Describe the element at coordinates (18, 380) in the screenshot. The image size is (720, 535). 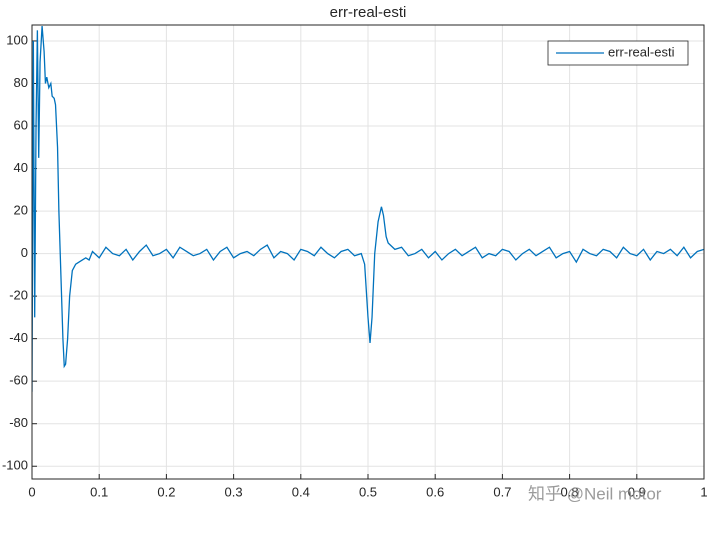
I see `y-tick-label: -60` at that location.